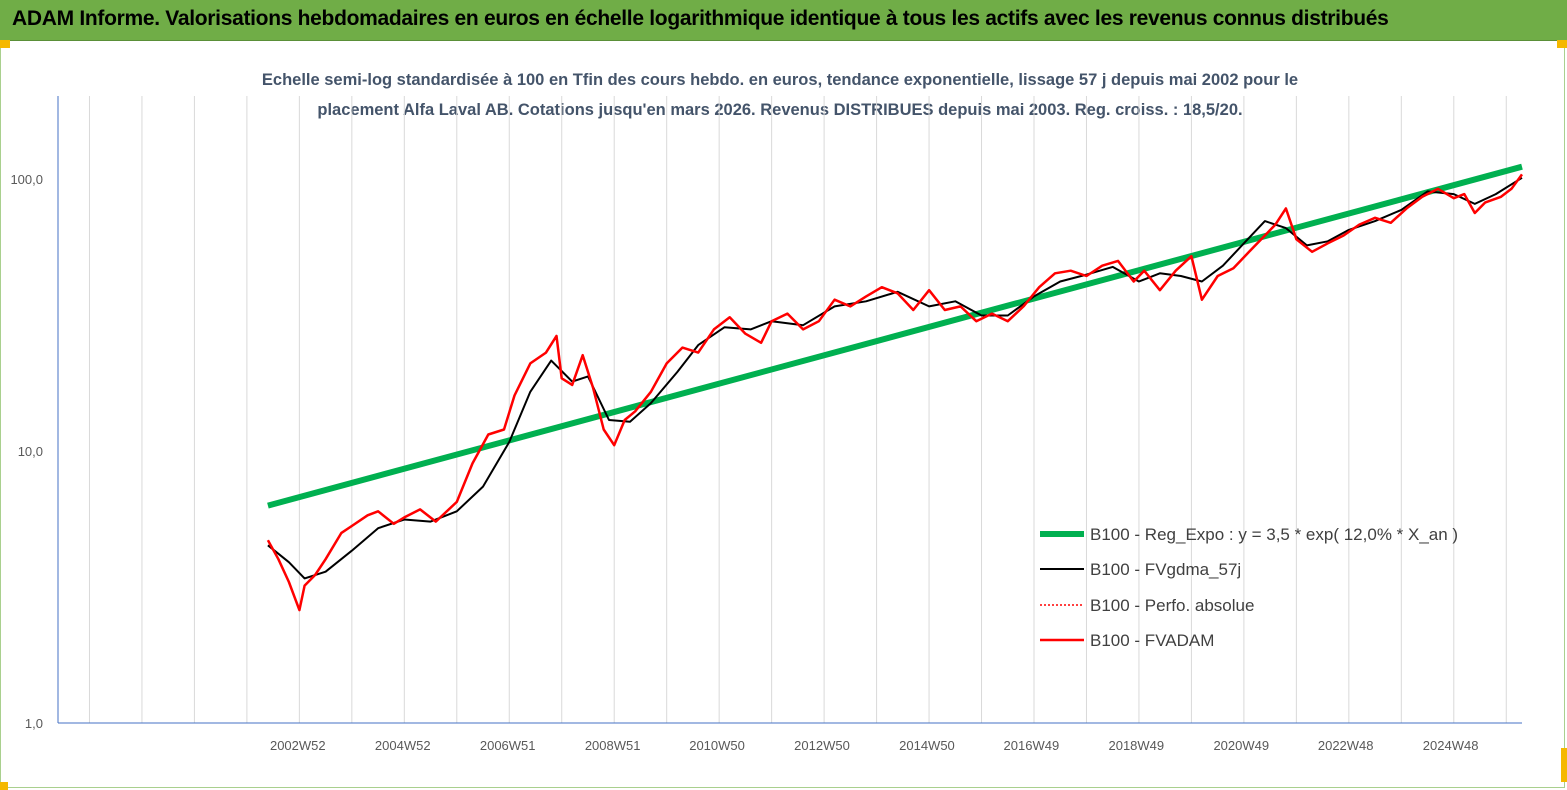 Image resolution: width=1567 pixels, height=790 pixels. Describe the element at coordinates (1562, 44) in the screenshot. I see `corner-marker-top-right` at that location.